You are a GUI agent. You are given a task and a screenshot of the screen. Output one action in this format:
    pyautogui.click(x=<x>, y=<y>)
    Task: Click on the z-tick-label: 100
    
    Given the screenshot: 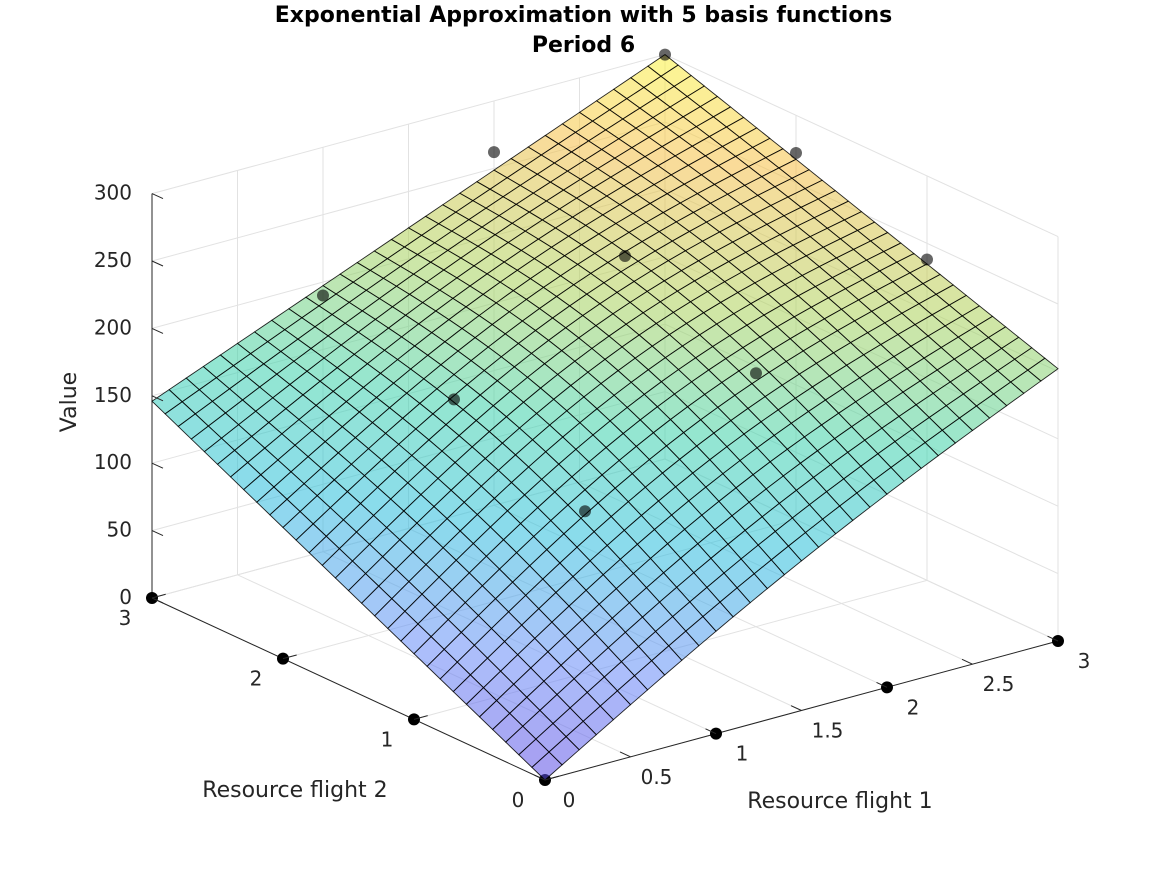 What is the action you would take?
    pyautogui.click(x=113, y=462)
    